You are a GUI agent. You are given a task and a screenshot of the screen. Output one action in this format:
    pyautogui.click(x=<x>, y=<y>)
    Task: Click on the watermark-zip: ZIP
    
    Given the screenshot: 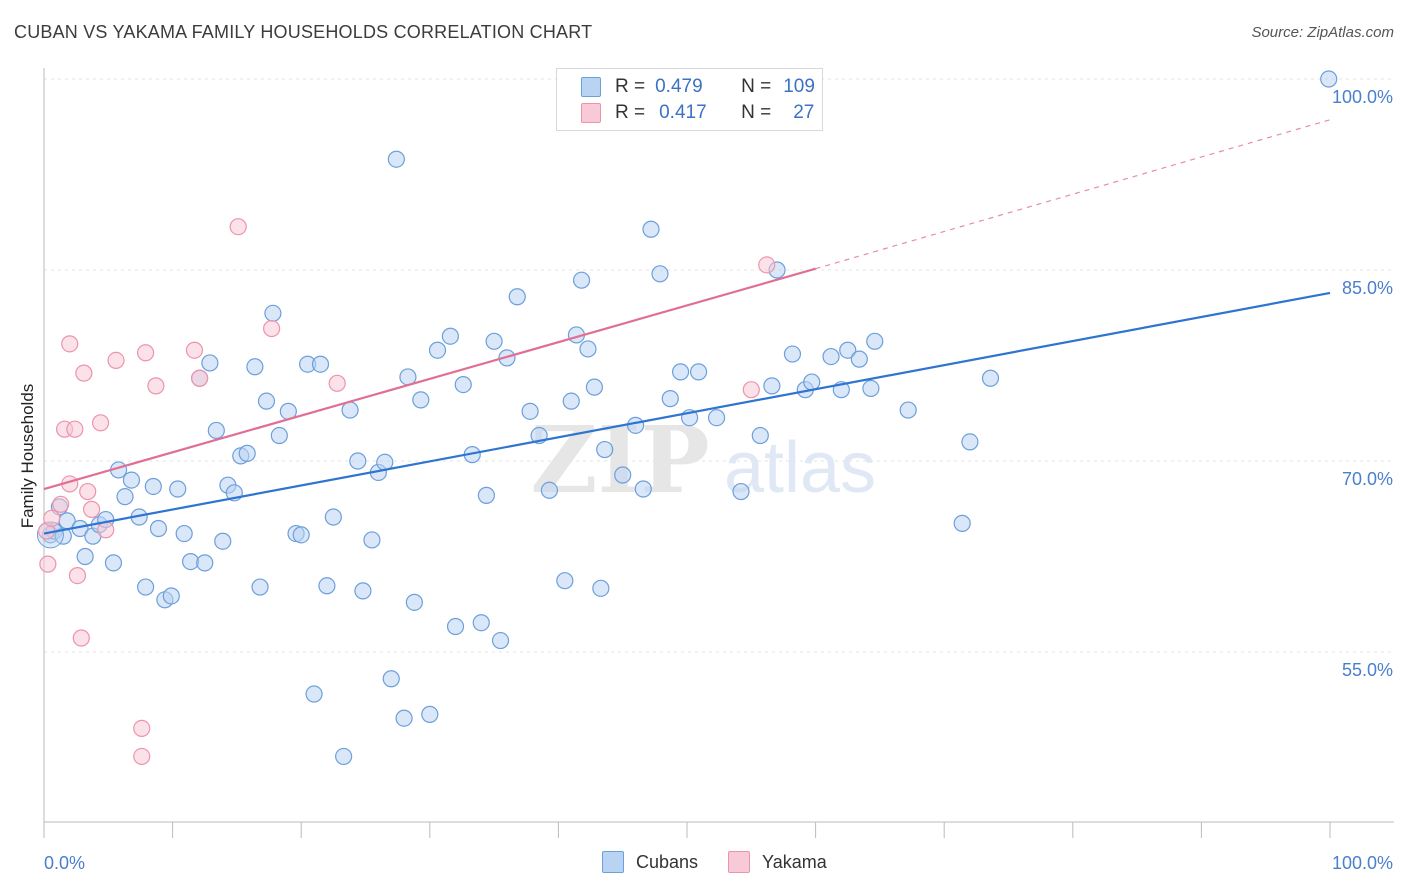 What is the action you would take?
    pyautogui.click(x=619, y=460)
    